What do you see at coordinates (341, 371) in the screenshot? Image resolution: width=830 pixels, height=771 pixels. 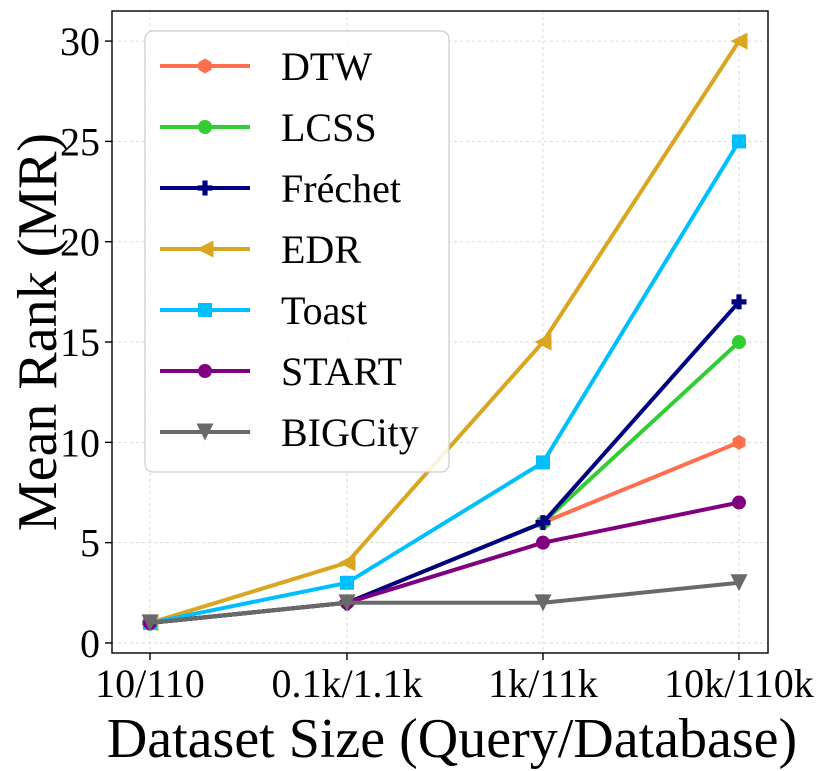 I see `legend-label-start: START` at bounding box center [341, 371].